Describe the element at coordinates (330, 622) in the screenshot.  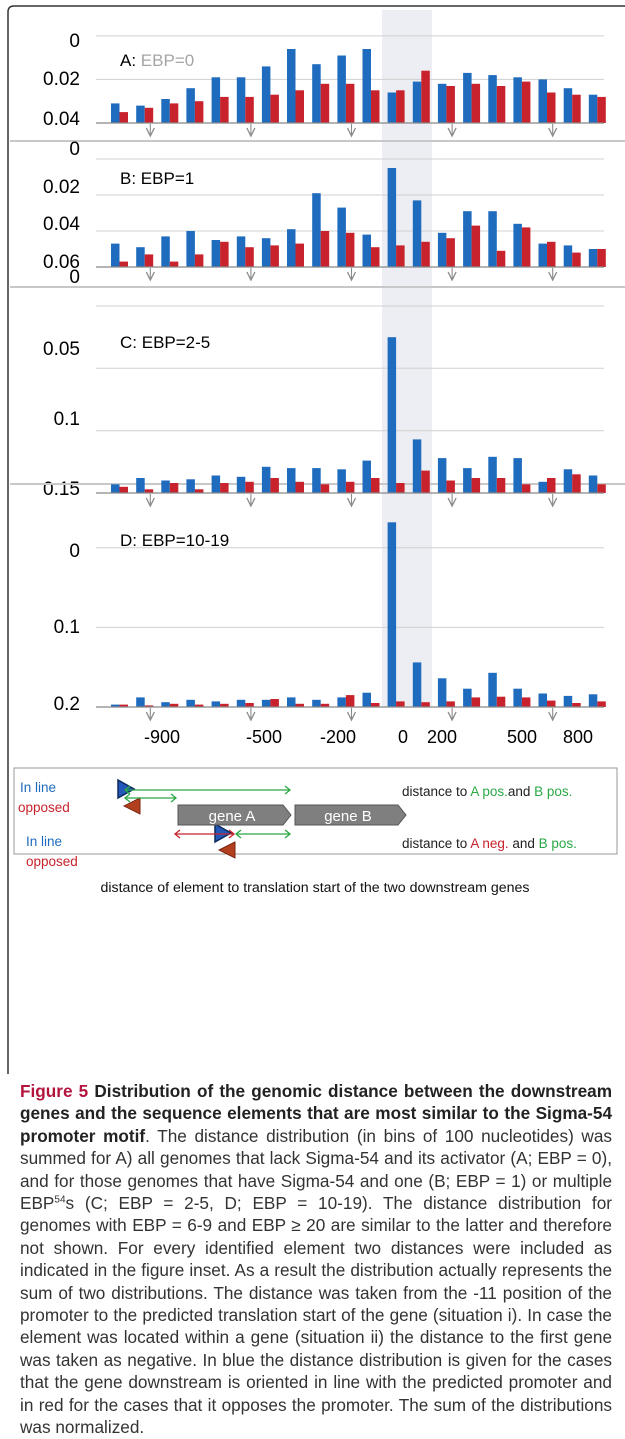
I see `panel-d: 0.2 0.1 0 D: EBP=10-19` at that location.